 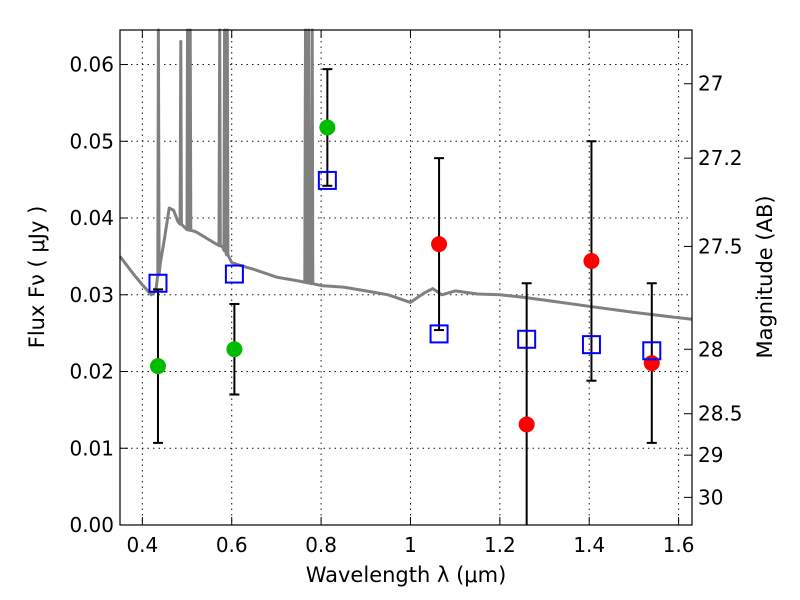 I want to click on x-tick-label: 1.2, so click(x=500, y=545).